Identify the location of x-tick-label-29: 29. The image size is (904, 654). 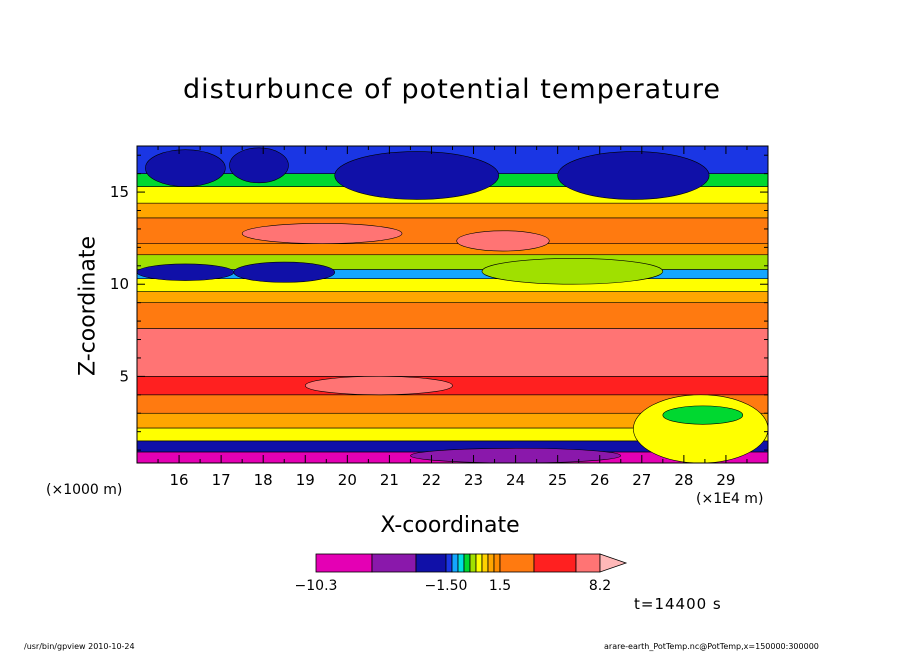
(725, 480).